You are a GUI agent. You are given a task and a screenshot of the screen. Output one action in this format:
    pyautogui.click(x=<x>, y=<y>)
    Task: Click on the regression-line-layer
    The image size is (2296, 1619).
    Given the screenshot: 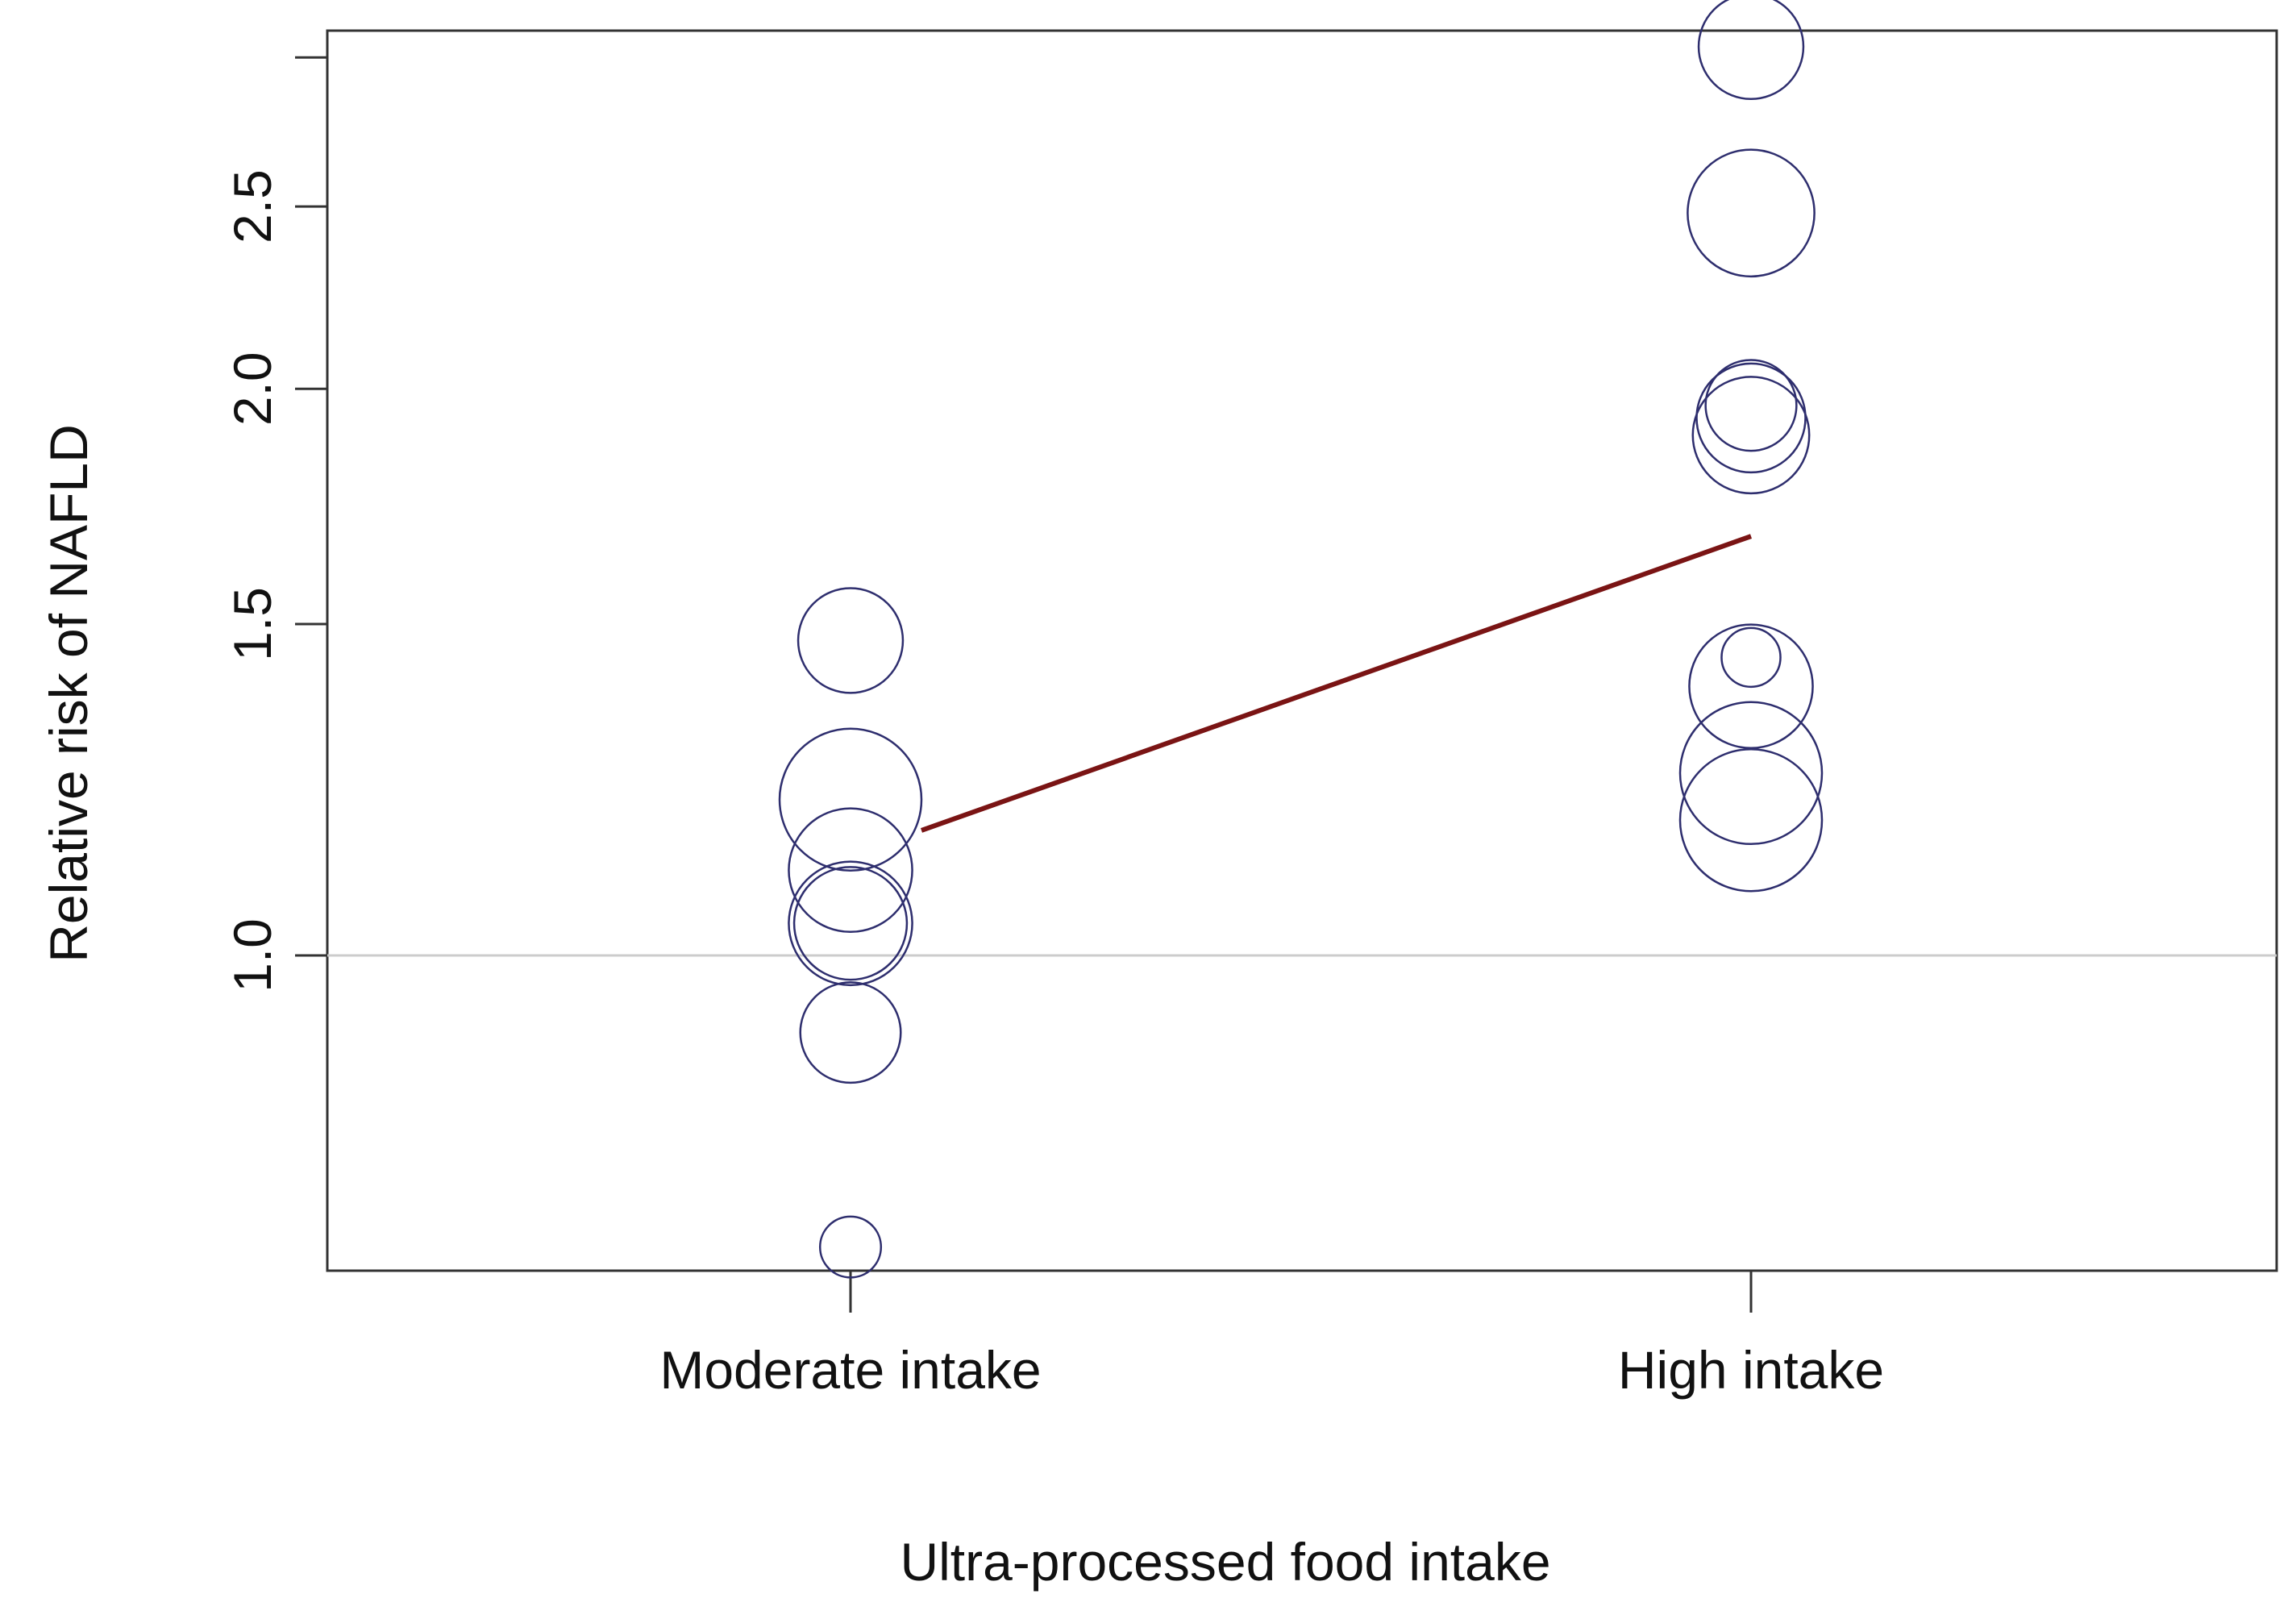 What is the action you would take?
    pyautogui.click(x=1336, y=683)
    